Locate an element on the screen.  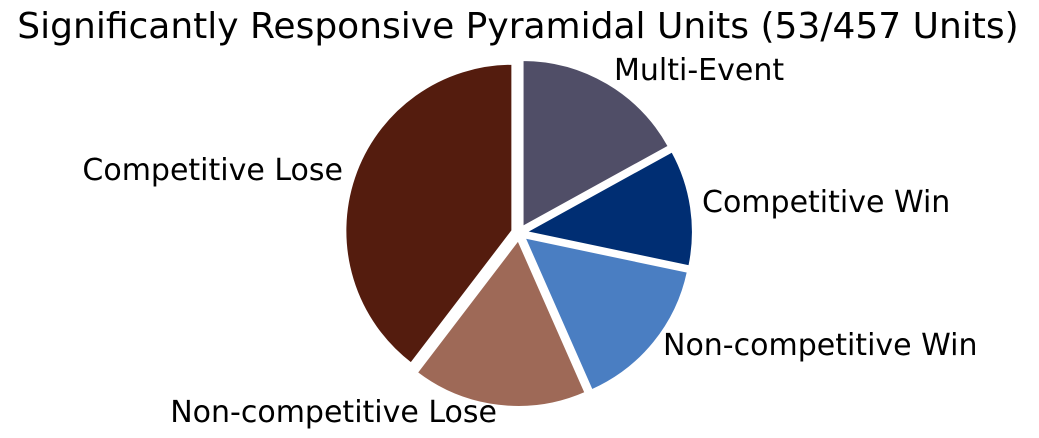
slice-label-multi-event: Multi-Event is located at coordinates (699, 70).